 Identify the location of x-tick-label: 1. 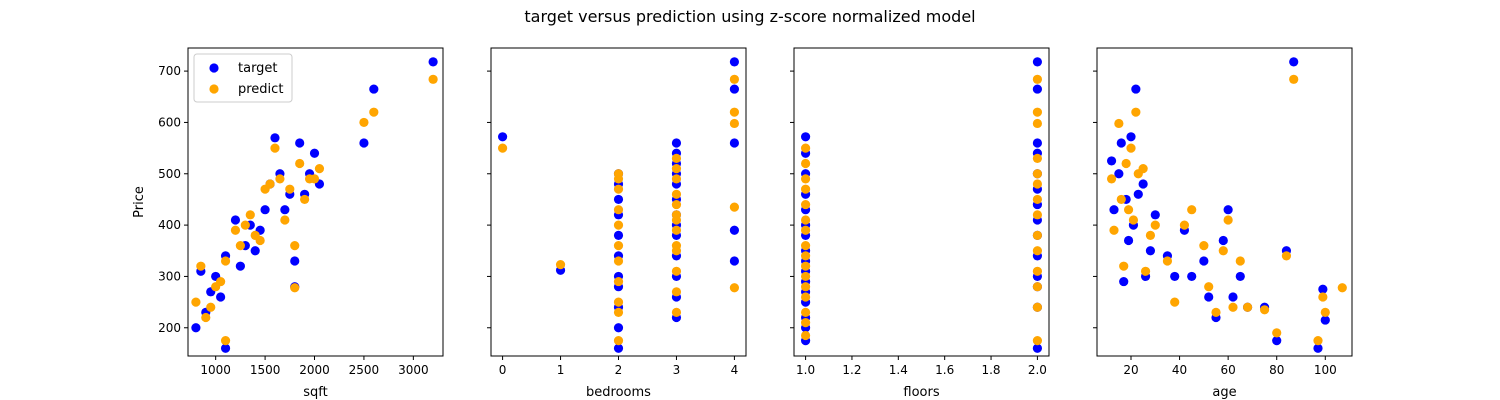
(561, 370).